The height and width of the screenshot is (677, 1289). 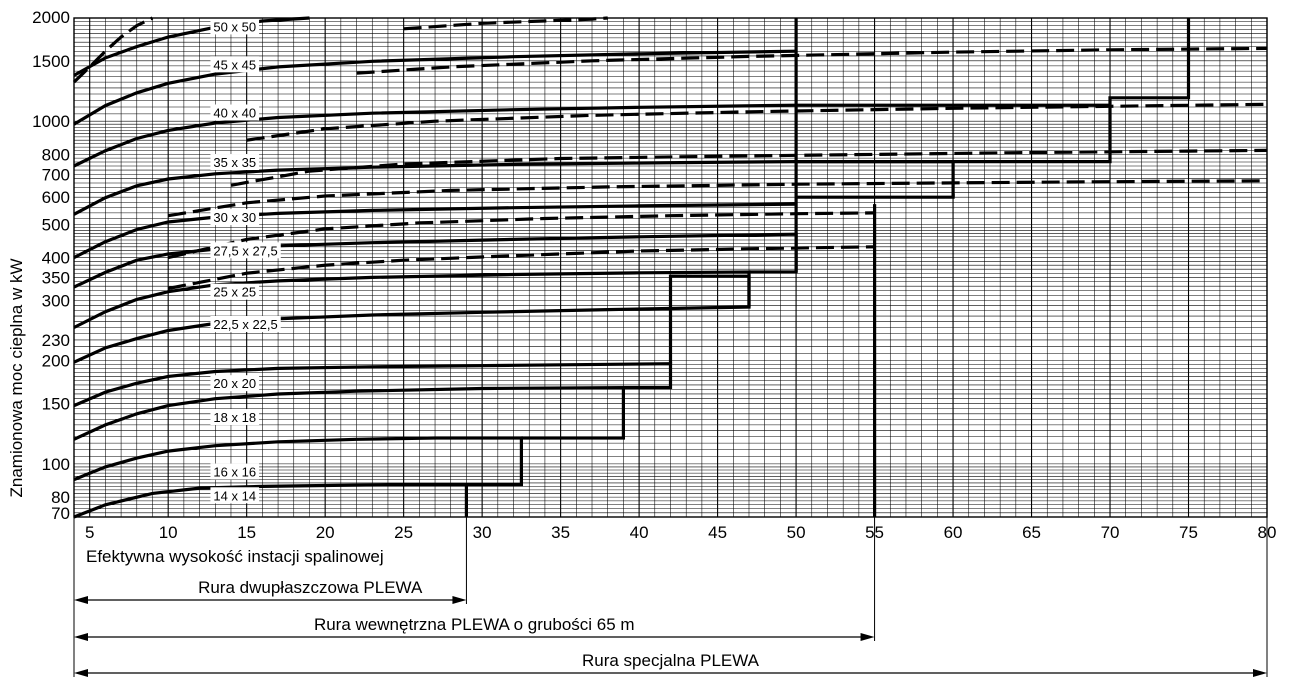 What do you see at coordinates (56, 154) in the screenshot?
I see `y-tick-label: 800` at bounding box center [56, 154].